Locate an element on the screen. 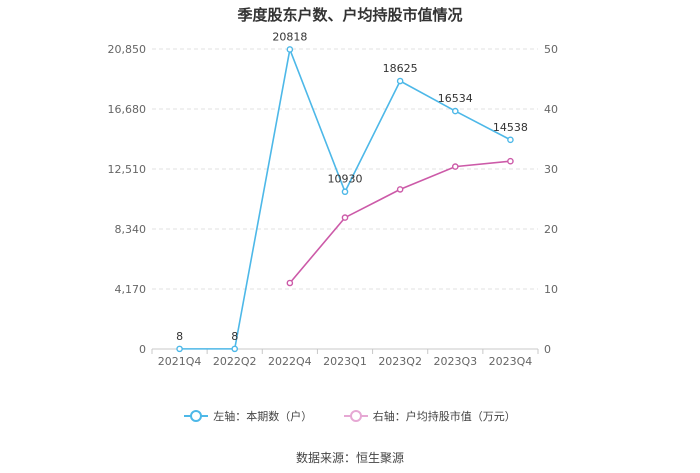 This screenshot has width=700, height=473. x-tick-label: 2022Q2 is located at coordinates (235, 361).